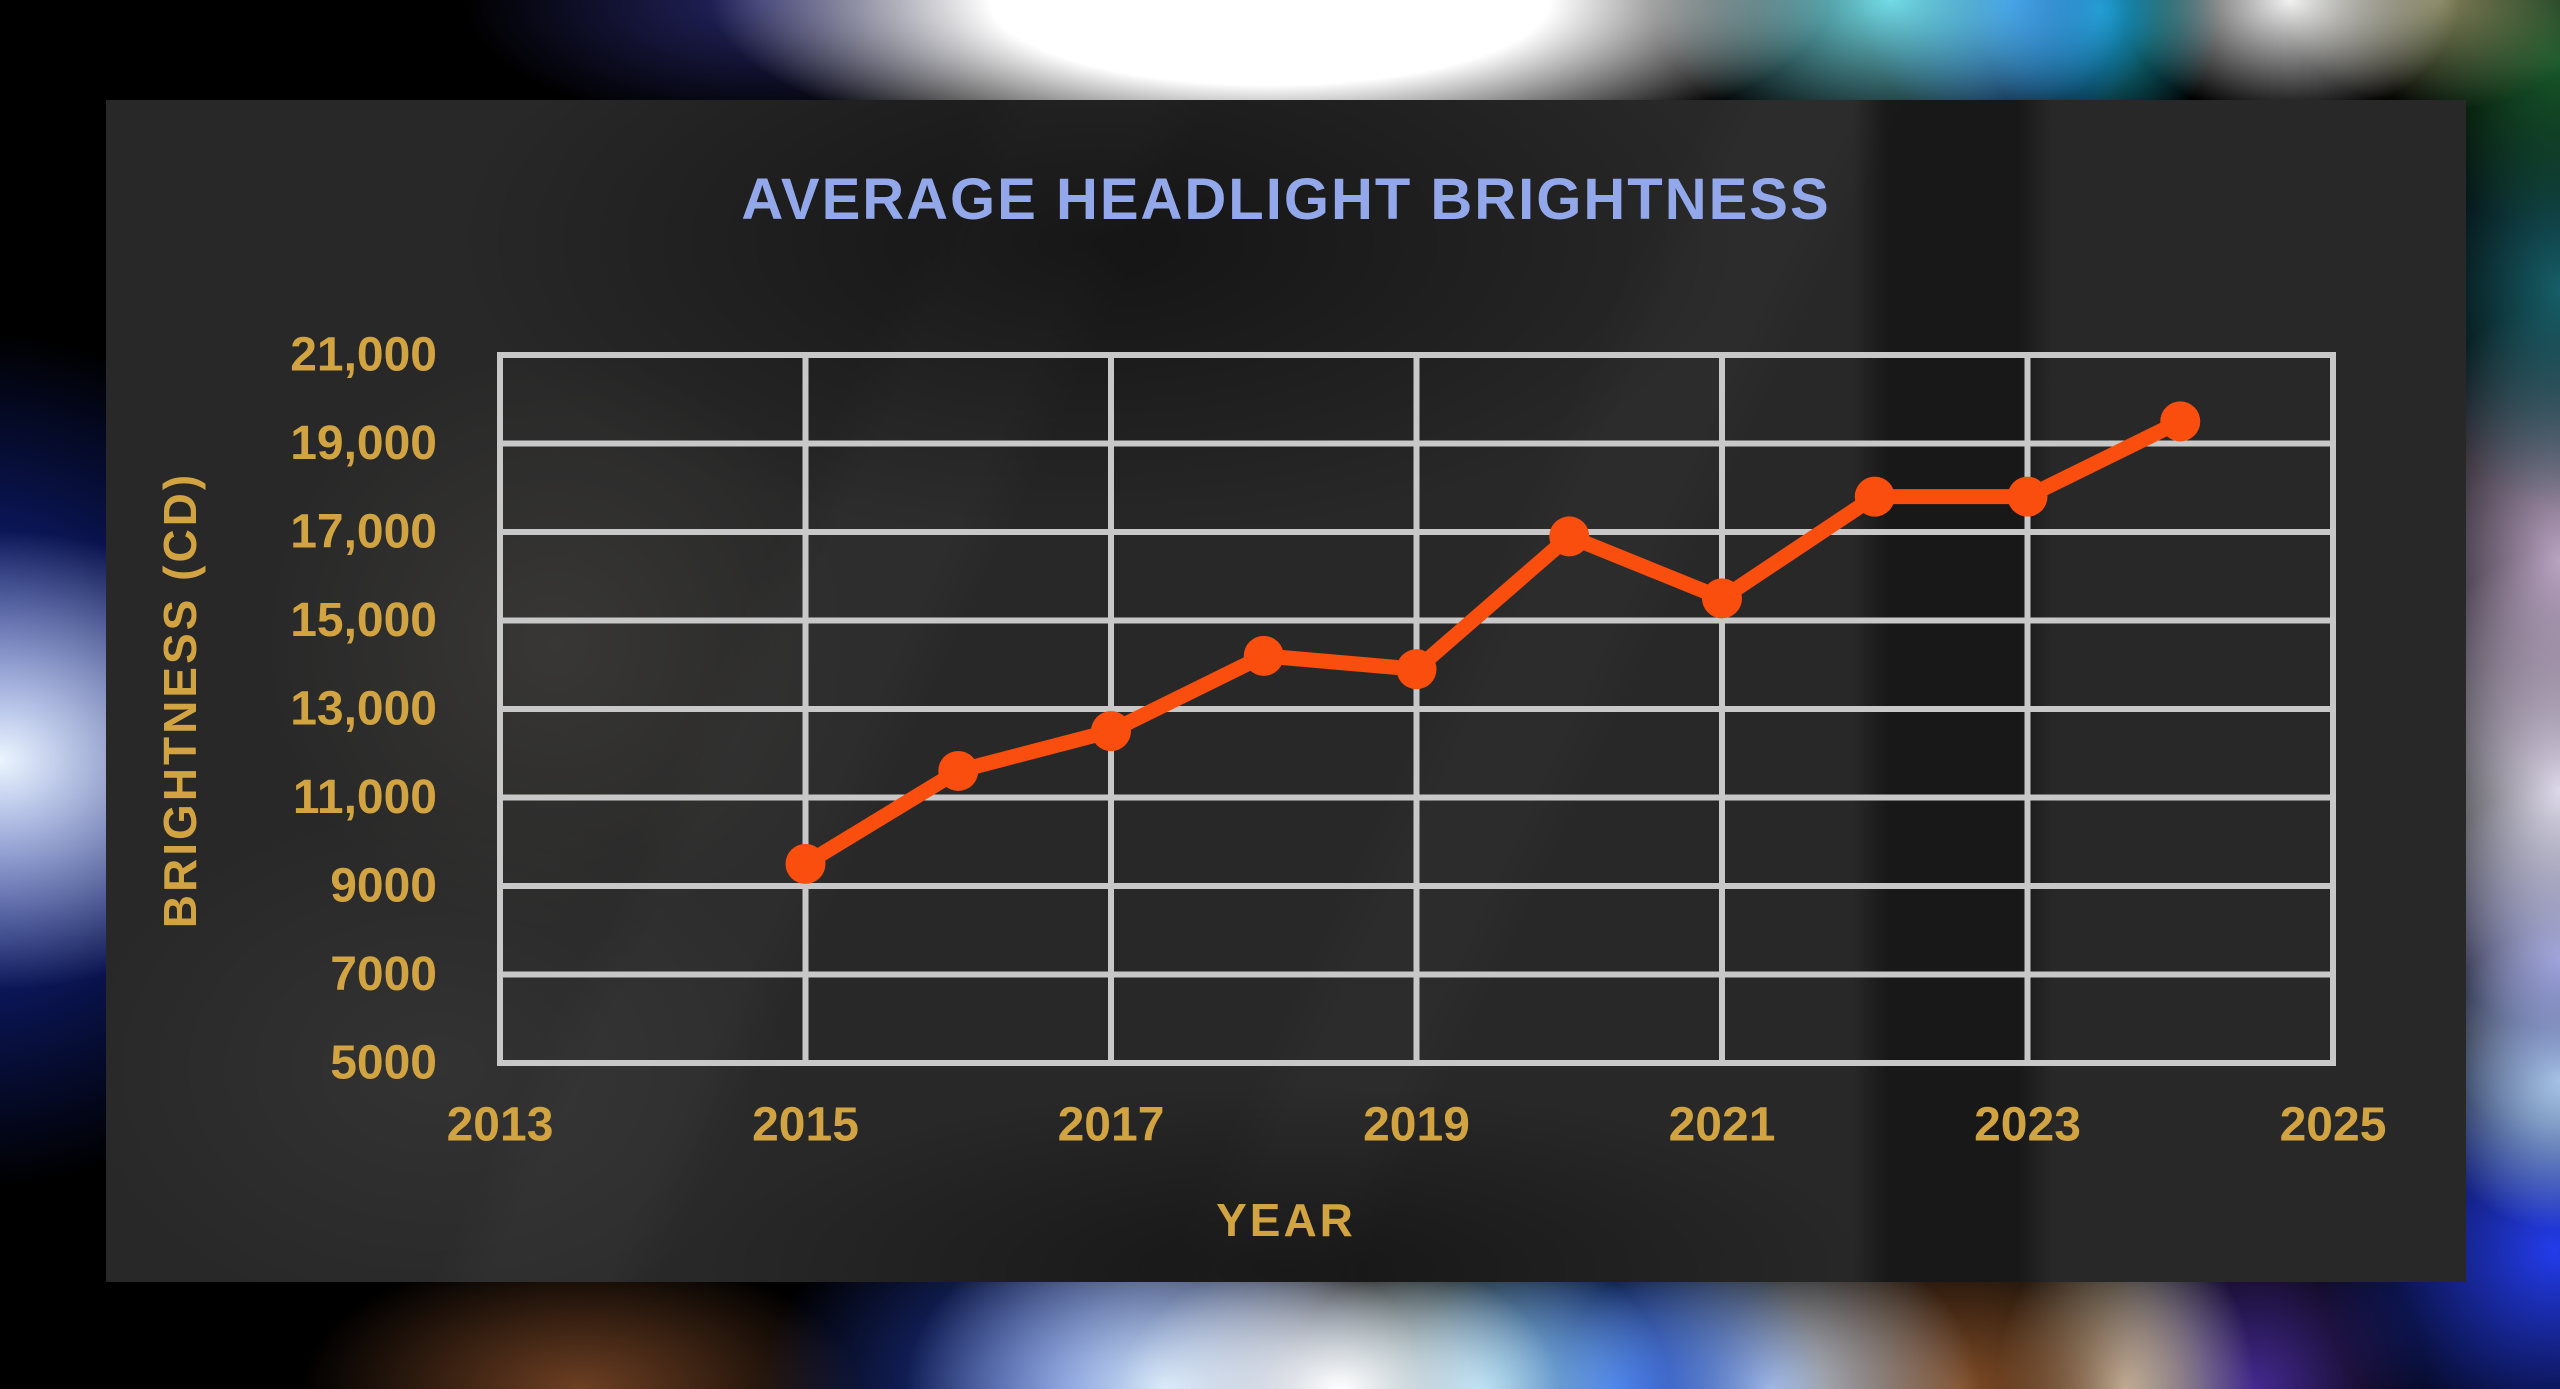  What do you see at coordinates (805, 1125) in the screenshot?
I see `x-tick-label: 2015` at bounding box center [805, 1125].